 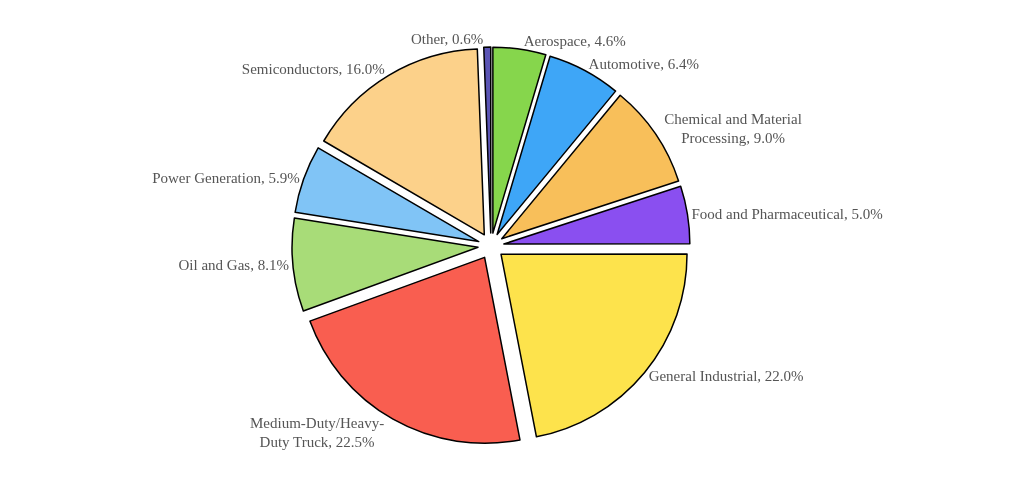 I want to click on slice-label: General Industrial, 22.0%, so click(x=726, y=375).